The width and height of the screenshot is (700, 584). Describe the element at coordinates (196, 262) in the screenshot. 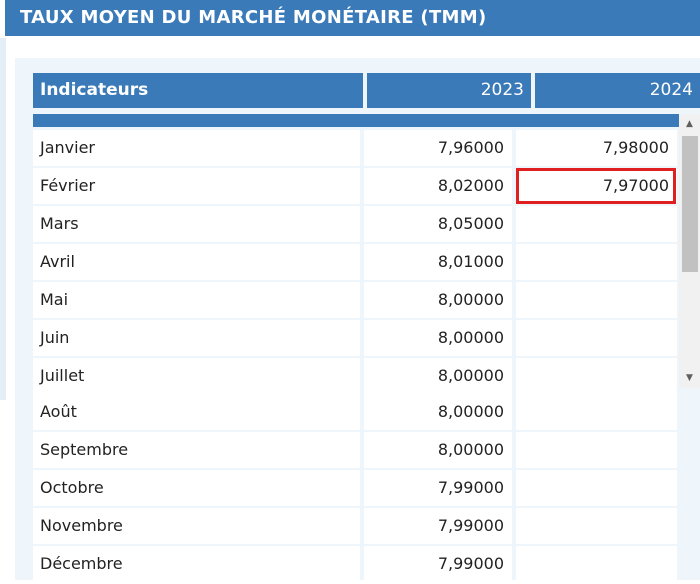

I see `month-cell: Avril` at that location.